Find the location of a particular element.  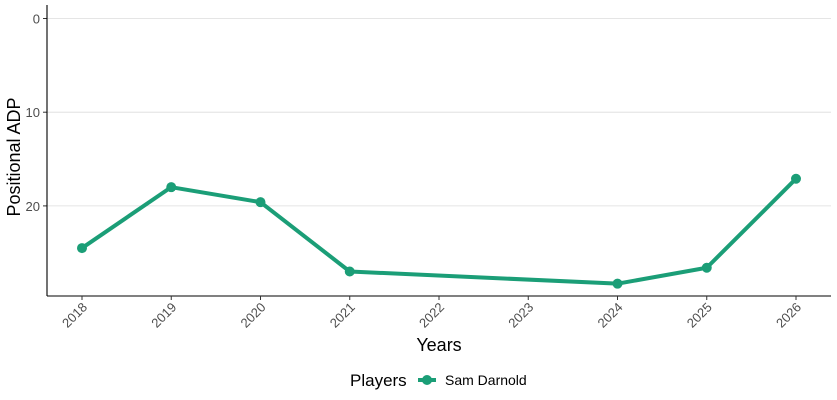

y-tick-labels: 0 10 20 is located at coordinates (33, 113).